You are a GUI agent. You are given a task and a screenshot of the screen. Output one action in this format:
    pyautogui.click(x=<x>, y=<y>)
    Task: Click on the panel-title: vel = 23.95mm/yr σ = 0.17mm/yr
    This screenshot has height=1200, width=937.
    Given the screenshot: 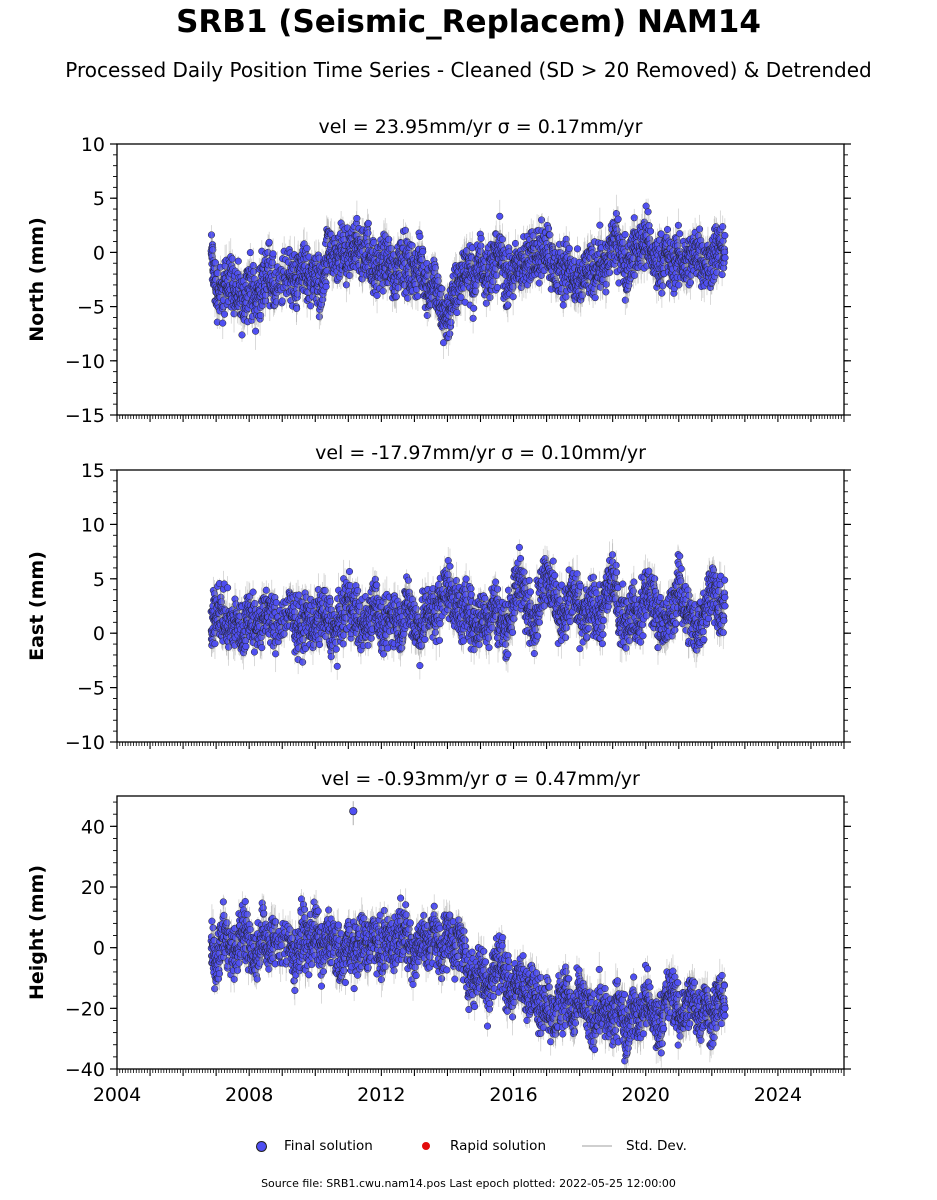 What is the action you would take?
    pyautogui.click(x=481, y=127)
    